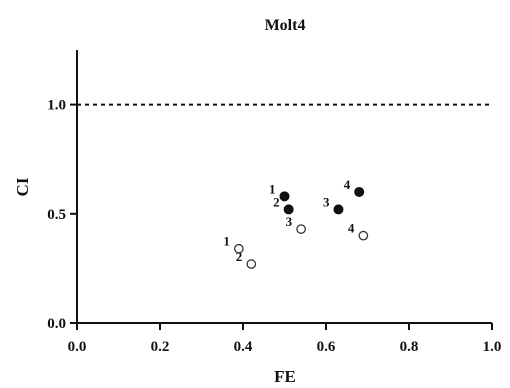 Image resolution: width=510 pixels, height=388 pixels. I want to click on data-points, so click(301, 227).